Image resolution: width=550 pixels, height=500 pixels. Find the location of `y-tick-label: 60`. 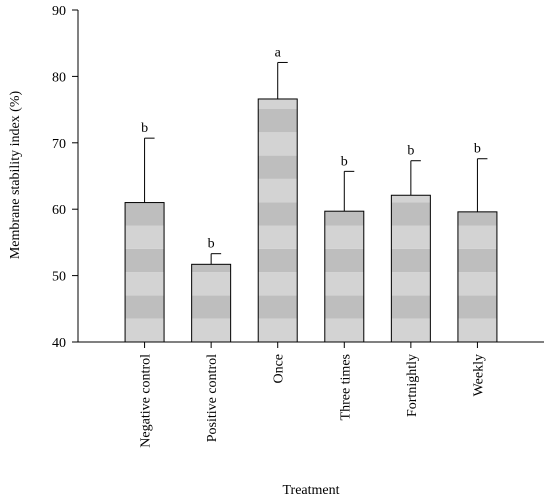

y-tick-label: 60 is located at coordinates (59, 210).